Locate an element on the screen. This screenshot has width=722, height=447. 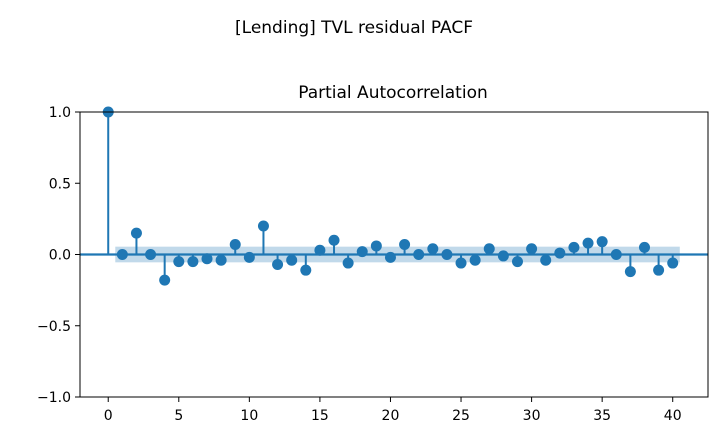
y-tick-label: 0.5 is located at coordinates (60, 184).